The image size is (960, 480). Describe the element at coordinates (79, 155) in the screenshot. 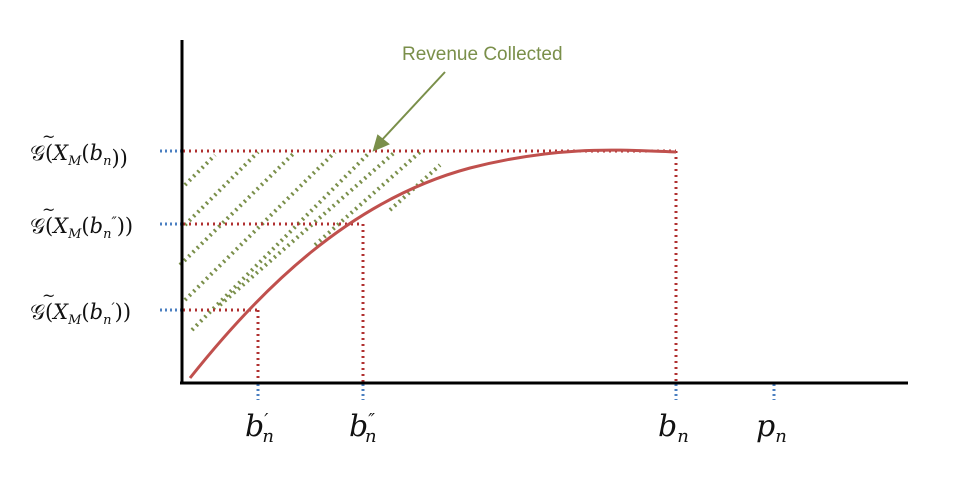

I see `y-label-g-bn: 𝒢(XM(bn))` at that location.